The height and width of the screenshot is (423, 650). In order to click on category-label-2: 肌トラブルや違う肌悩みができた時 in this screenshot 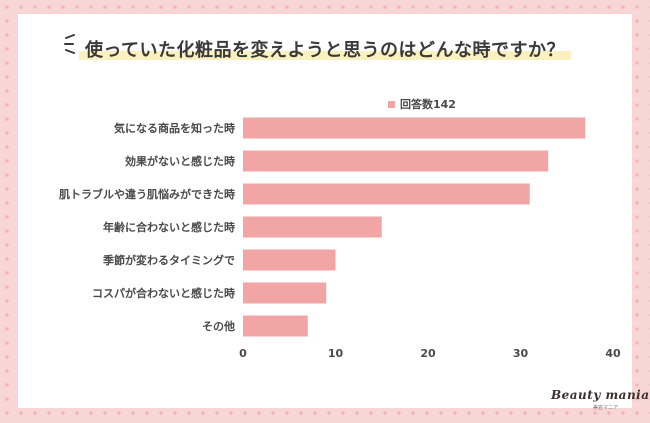, I will do `click(146, 194)`.